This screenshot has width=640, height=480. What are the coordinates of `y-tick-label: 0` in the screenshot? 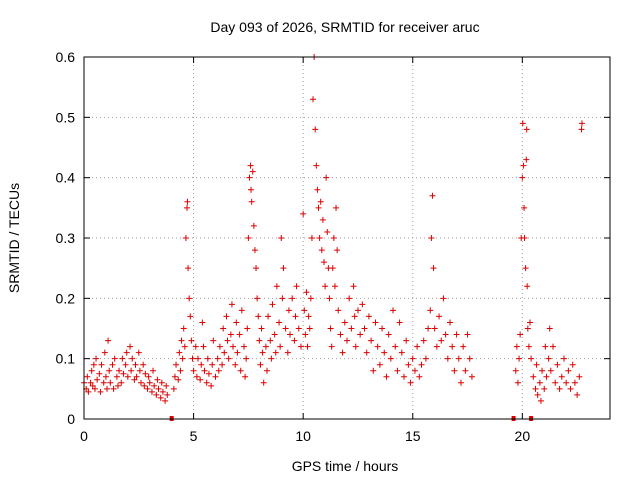 It's located at (71, 419).